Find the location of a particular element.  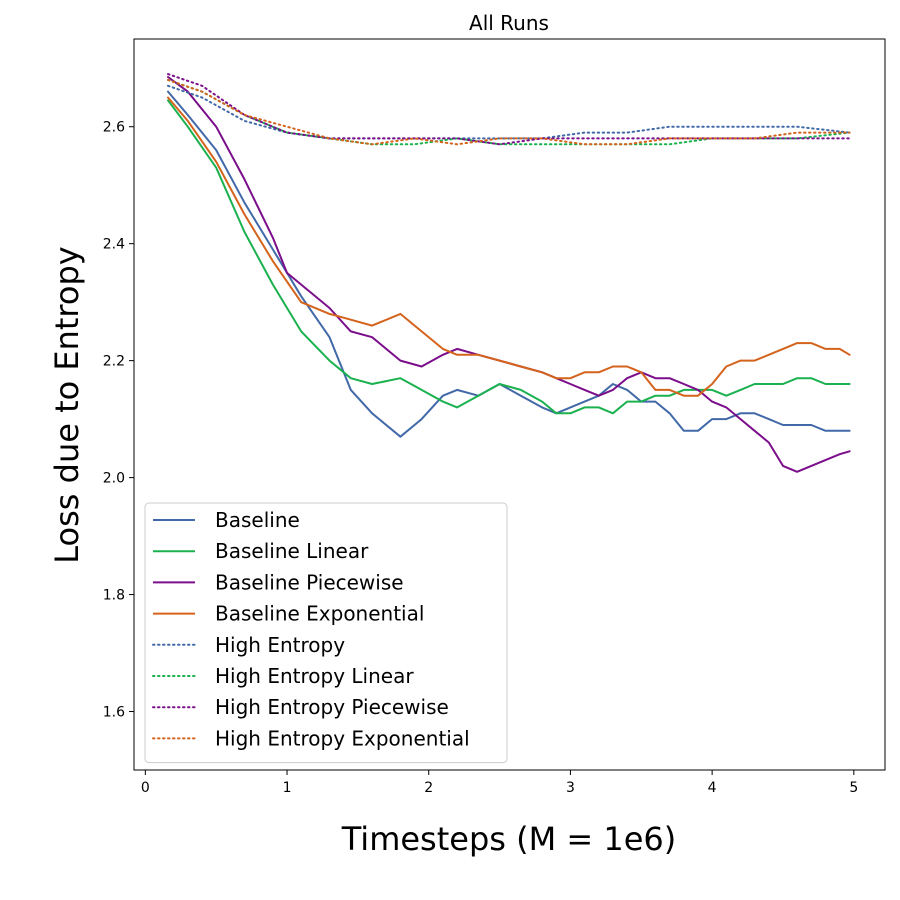

series-line-high-entropy is located at coordinates (509, 112).